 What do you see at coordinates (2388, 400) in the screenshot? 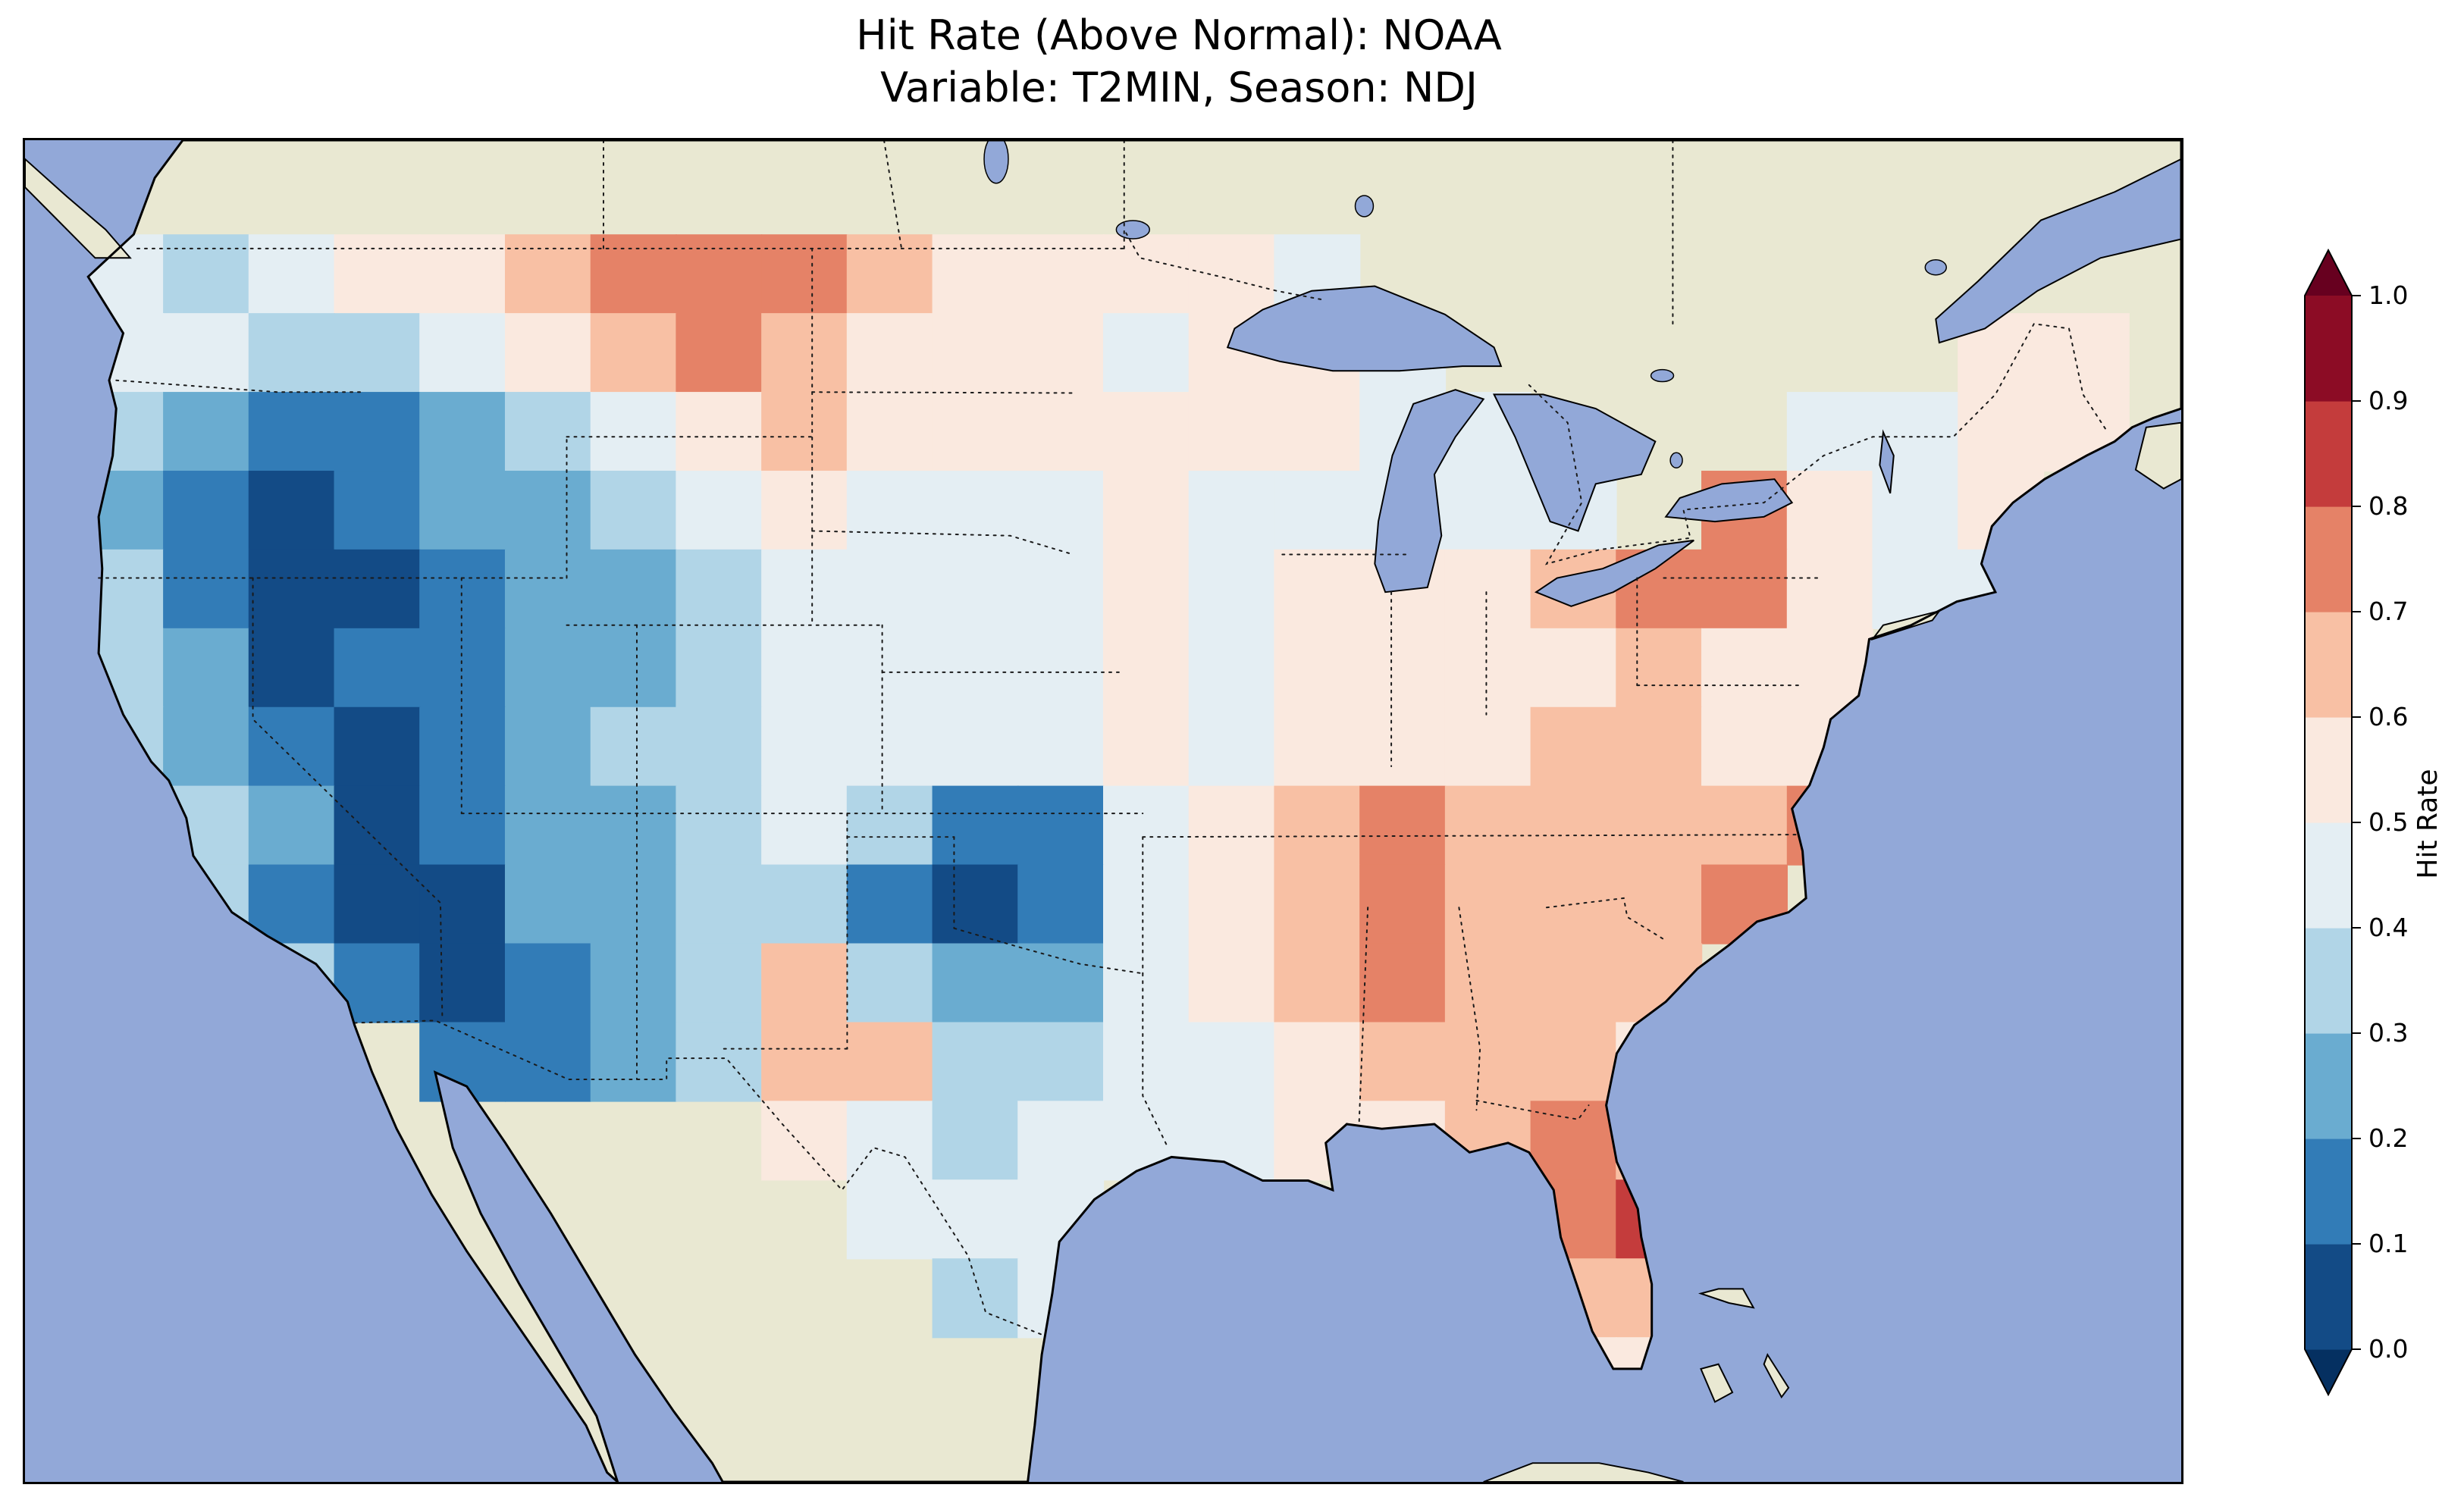
I see `colorbar-tick-label: 0.9` at bounding box center [2388, 400].